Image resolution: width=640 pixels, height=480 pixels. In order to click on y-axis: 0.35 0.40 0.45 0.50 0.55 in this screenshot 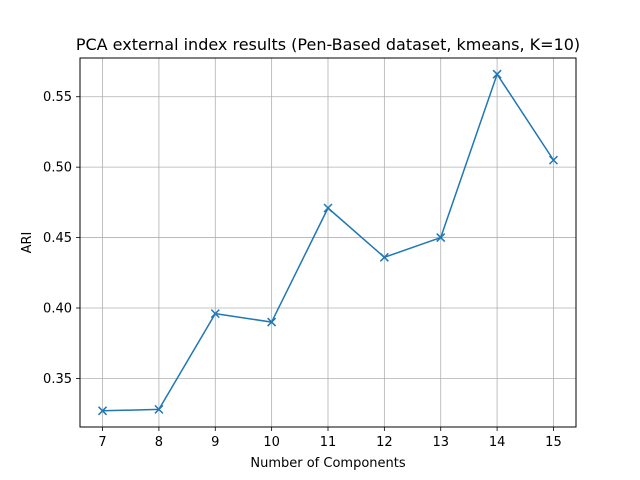, I will do `click(61, 238)`.